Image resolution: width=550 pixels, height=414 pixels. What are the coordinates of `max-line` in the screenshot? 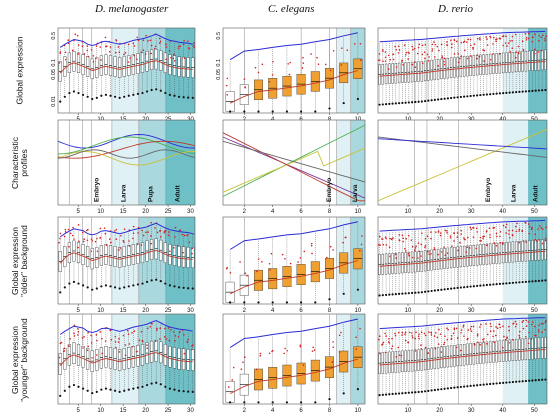 It's located at (294, 333).